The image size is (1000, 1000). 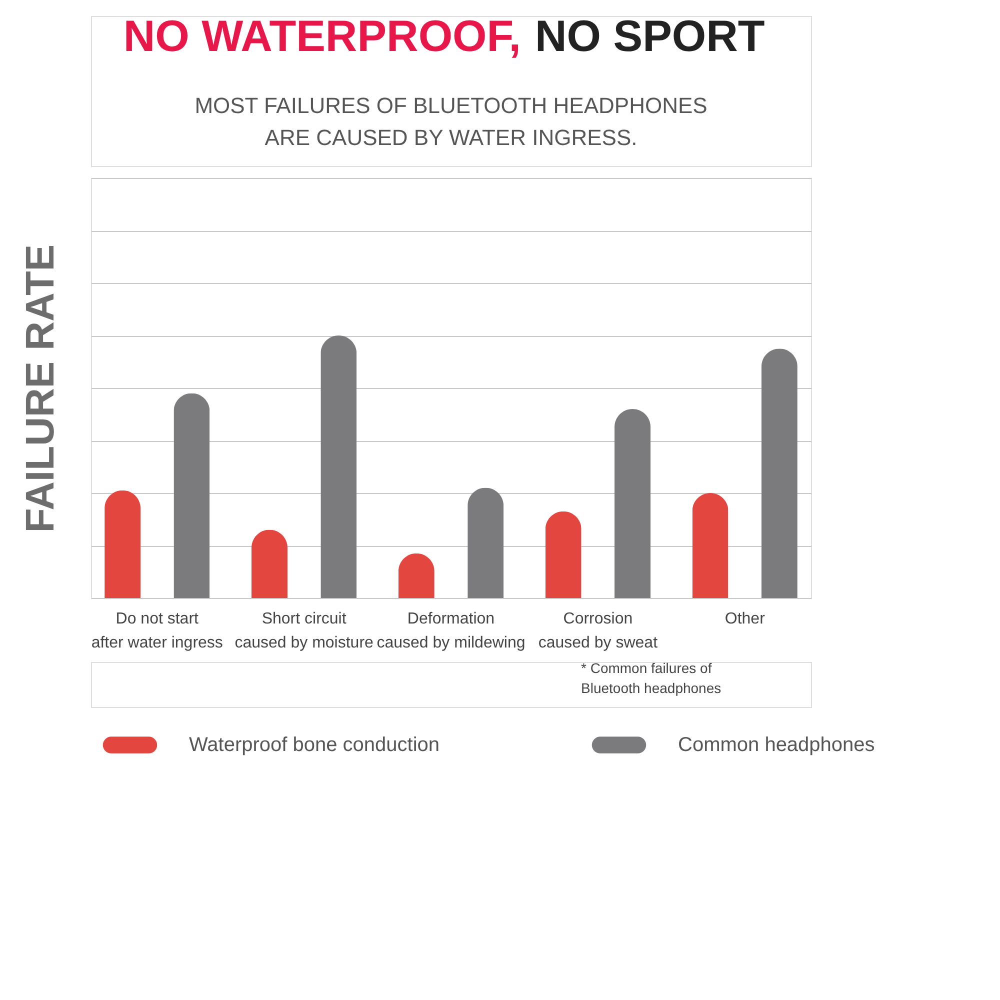 What do you see at coordinates (451, 121) in the screenshot?
I see `chart-subtitle: MOST FAILURES OF BLUETOOTH HEADPHONES ARE CAUSED BY WATER INGRESS.` at bounding box center [451, 121].